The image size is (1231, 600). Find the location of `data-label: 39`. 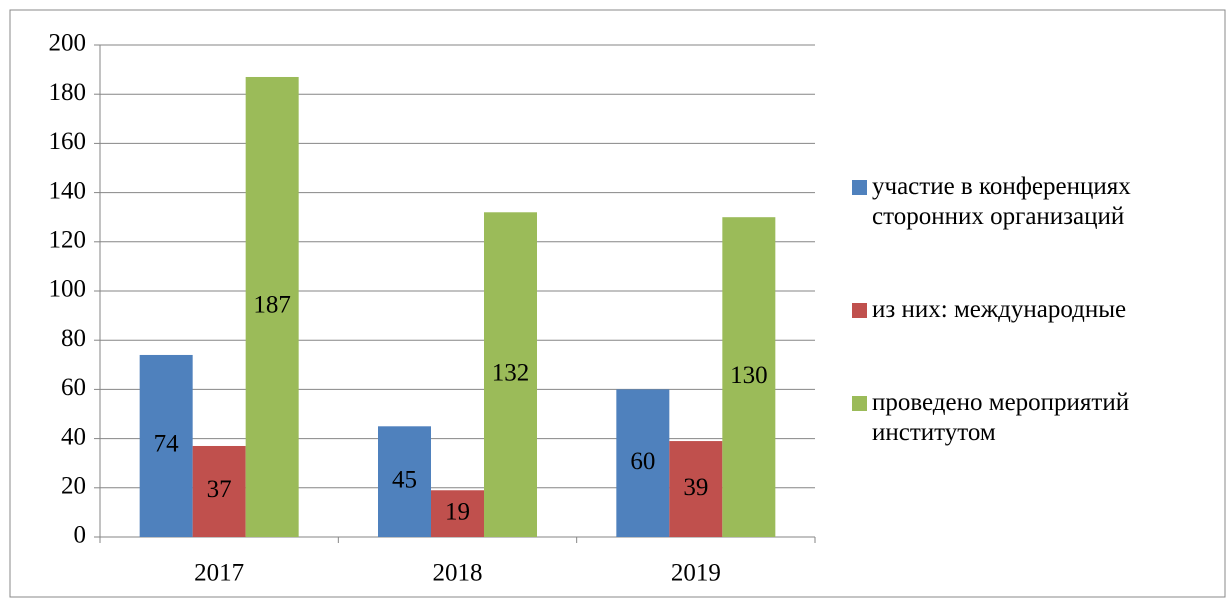

data-label: 39 is located at coordinates (695, 487).